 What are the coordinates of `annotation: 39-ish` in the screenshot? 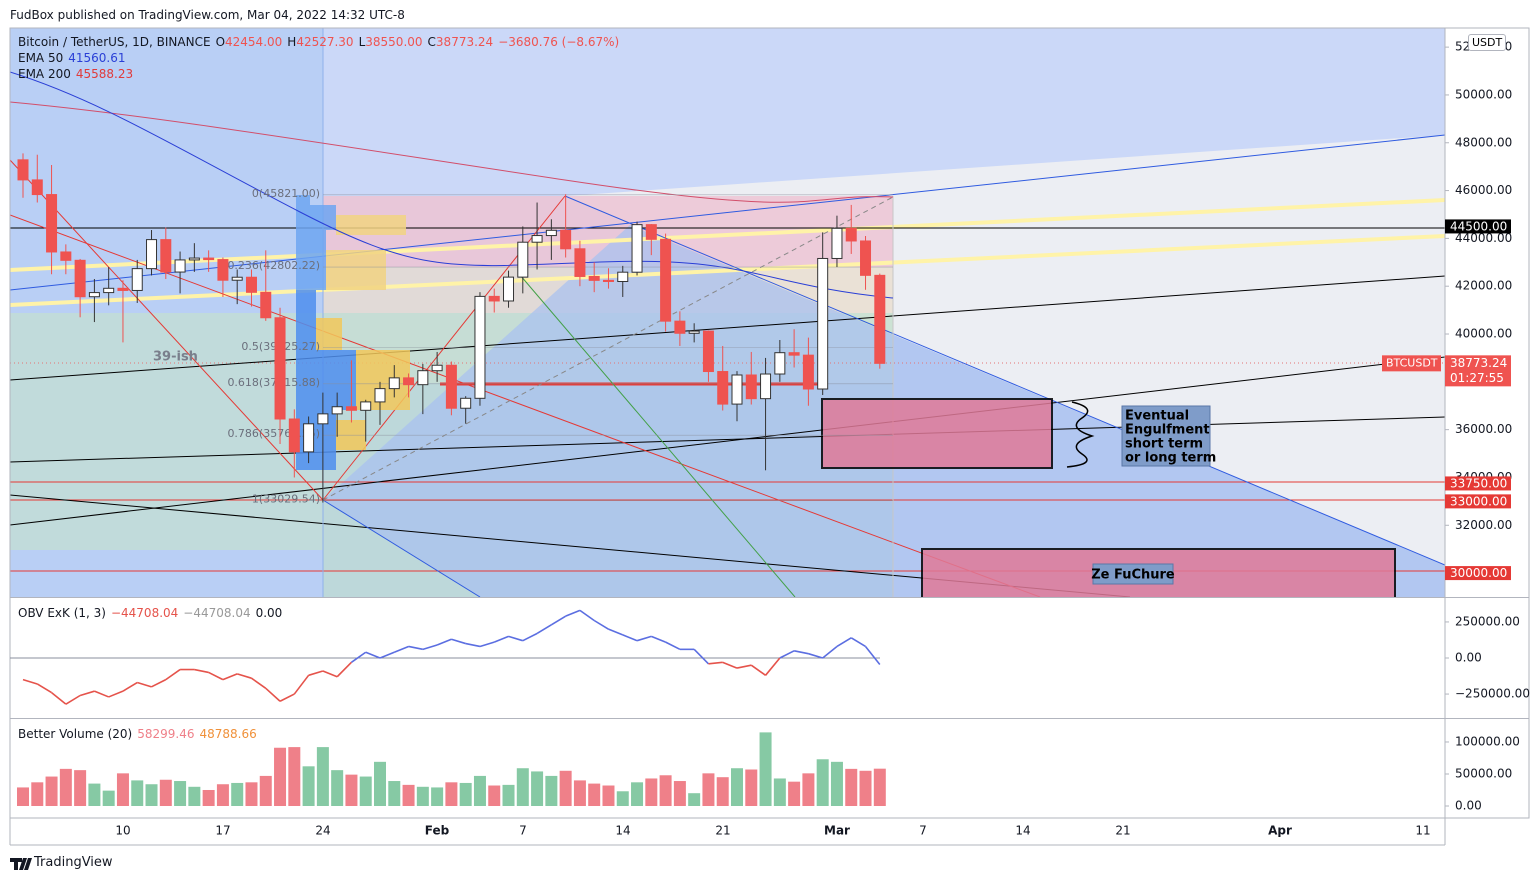 It's located at (175, 357).